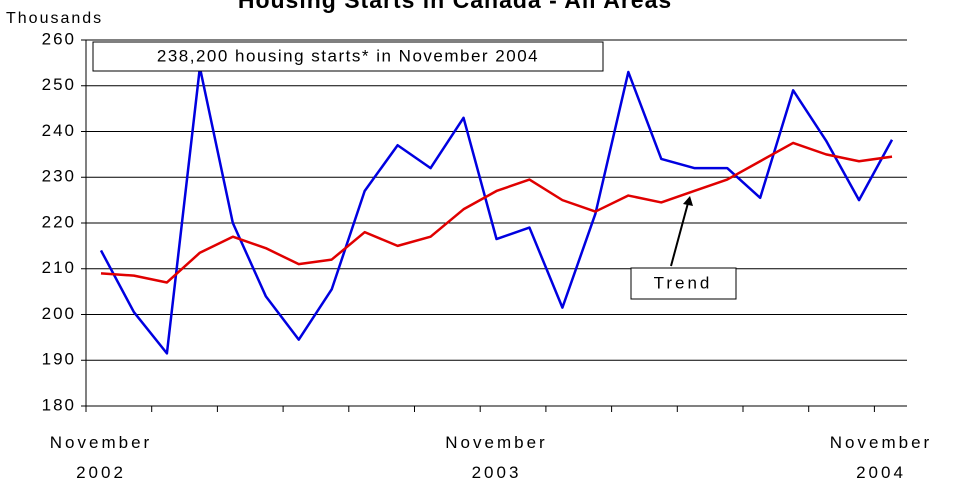 The height and width of the screenshot is (488, 953). What do you see at coordinates (881, 457) in the screenshot?
I see `x-tick-label: November 2004` at bounding box center [881, 457].